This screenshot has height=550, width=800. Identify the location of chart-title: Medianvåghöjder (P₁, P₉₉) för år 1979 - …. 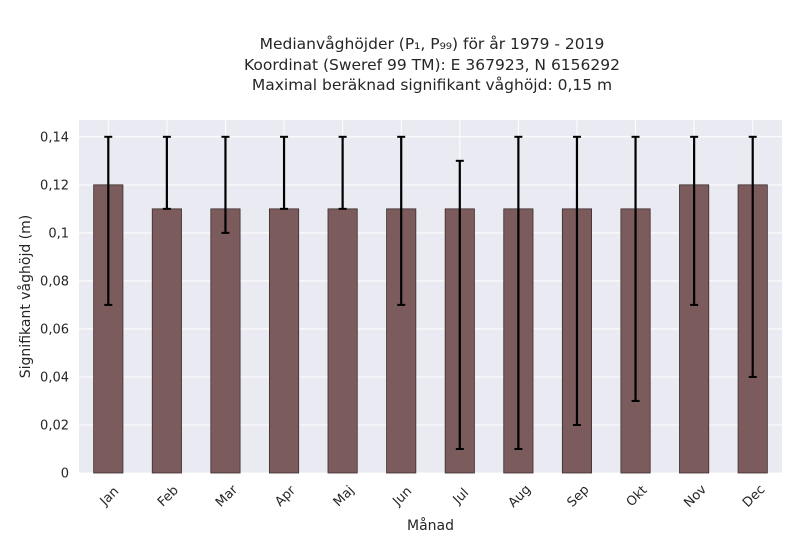
(400, 65).